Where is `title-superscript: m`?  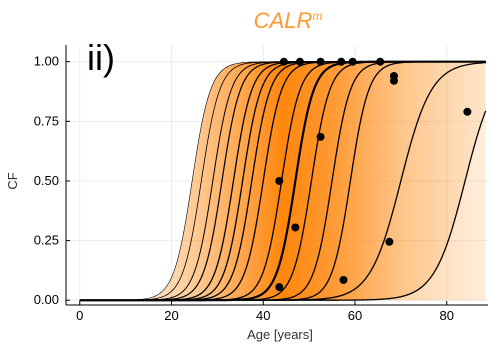
title-superscript: m is located at coordinates (317, 16).